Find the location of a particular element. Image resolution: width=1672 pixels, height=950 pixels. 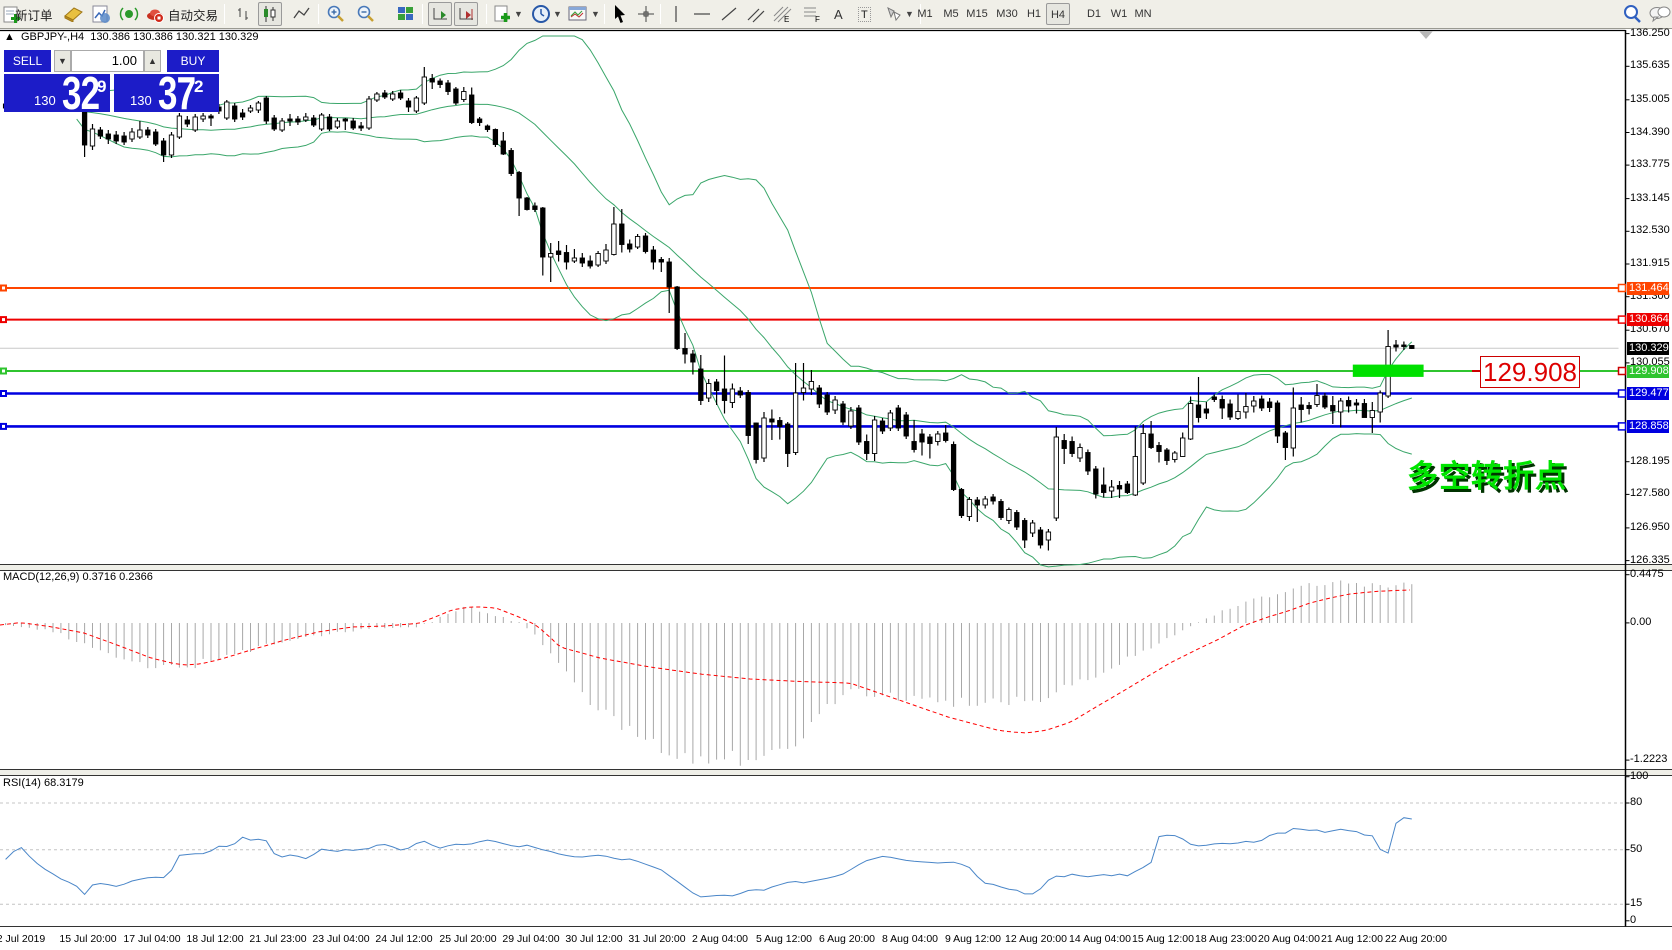

svg-text: E is located at coordinates (786, 19).